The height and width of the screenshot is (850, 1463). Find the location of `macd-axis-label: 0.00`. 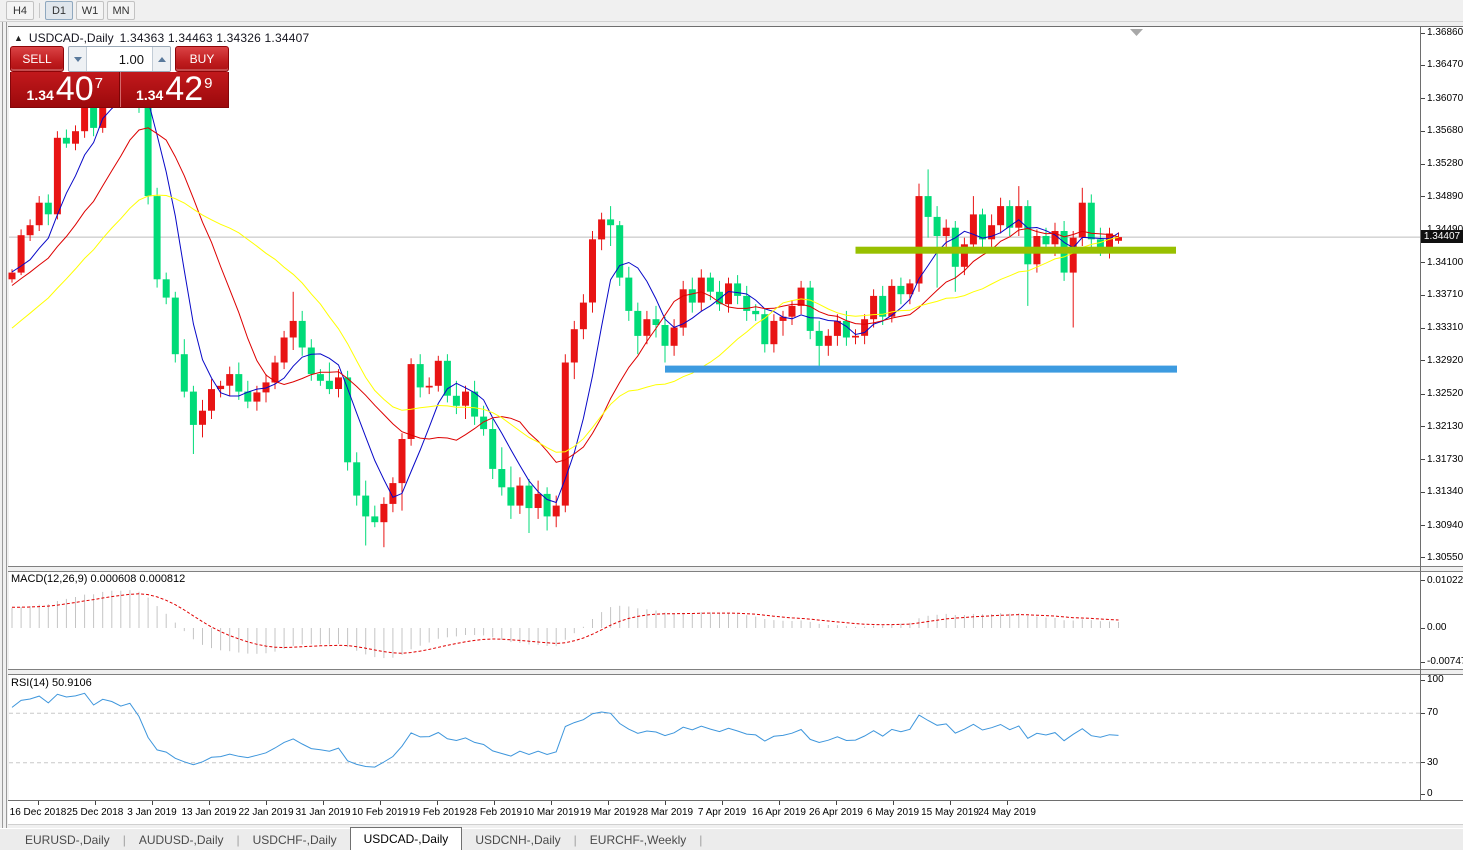

macd-axis-label: 0.00 is located at coordinates (1437, 627).